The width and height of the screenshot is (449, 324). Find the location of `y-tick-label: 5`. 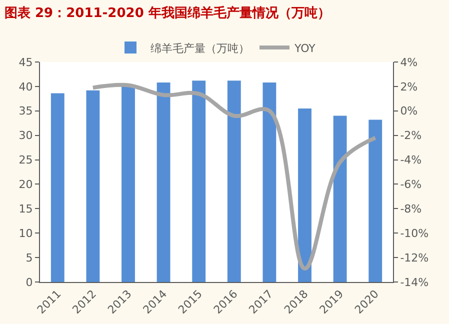

y-tick-label: 5 is located at coordinates (29, 257).